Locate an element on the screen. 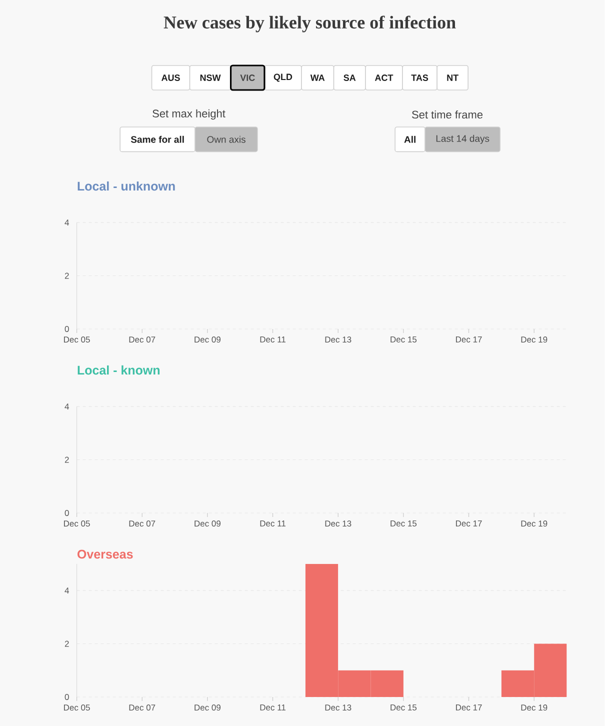 The width and height of the screenshot is (605, 726). text: Same for all is located at coordinates (157, 139).